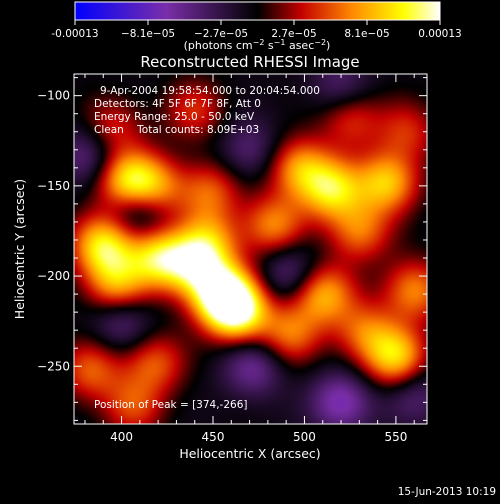  I want to click on x-tick-label: 450, so click(213, 437).